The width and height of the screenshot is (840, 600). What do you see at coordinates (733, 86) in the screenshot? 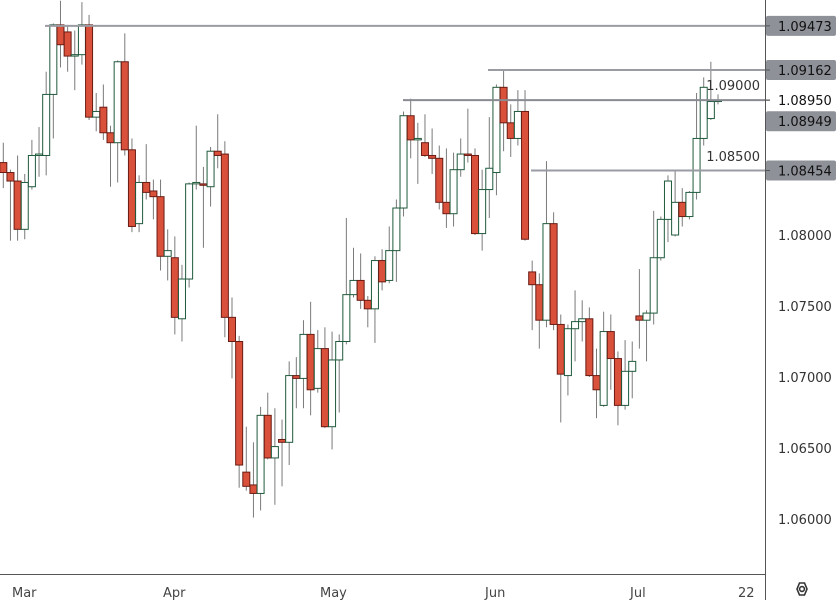
I see `price-tick-label: 1.09000` at bounding box center [733, 86].